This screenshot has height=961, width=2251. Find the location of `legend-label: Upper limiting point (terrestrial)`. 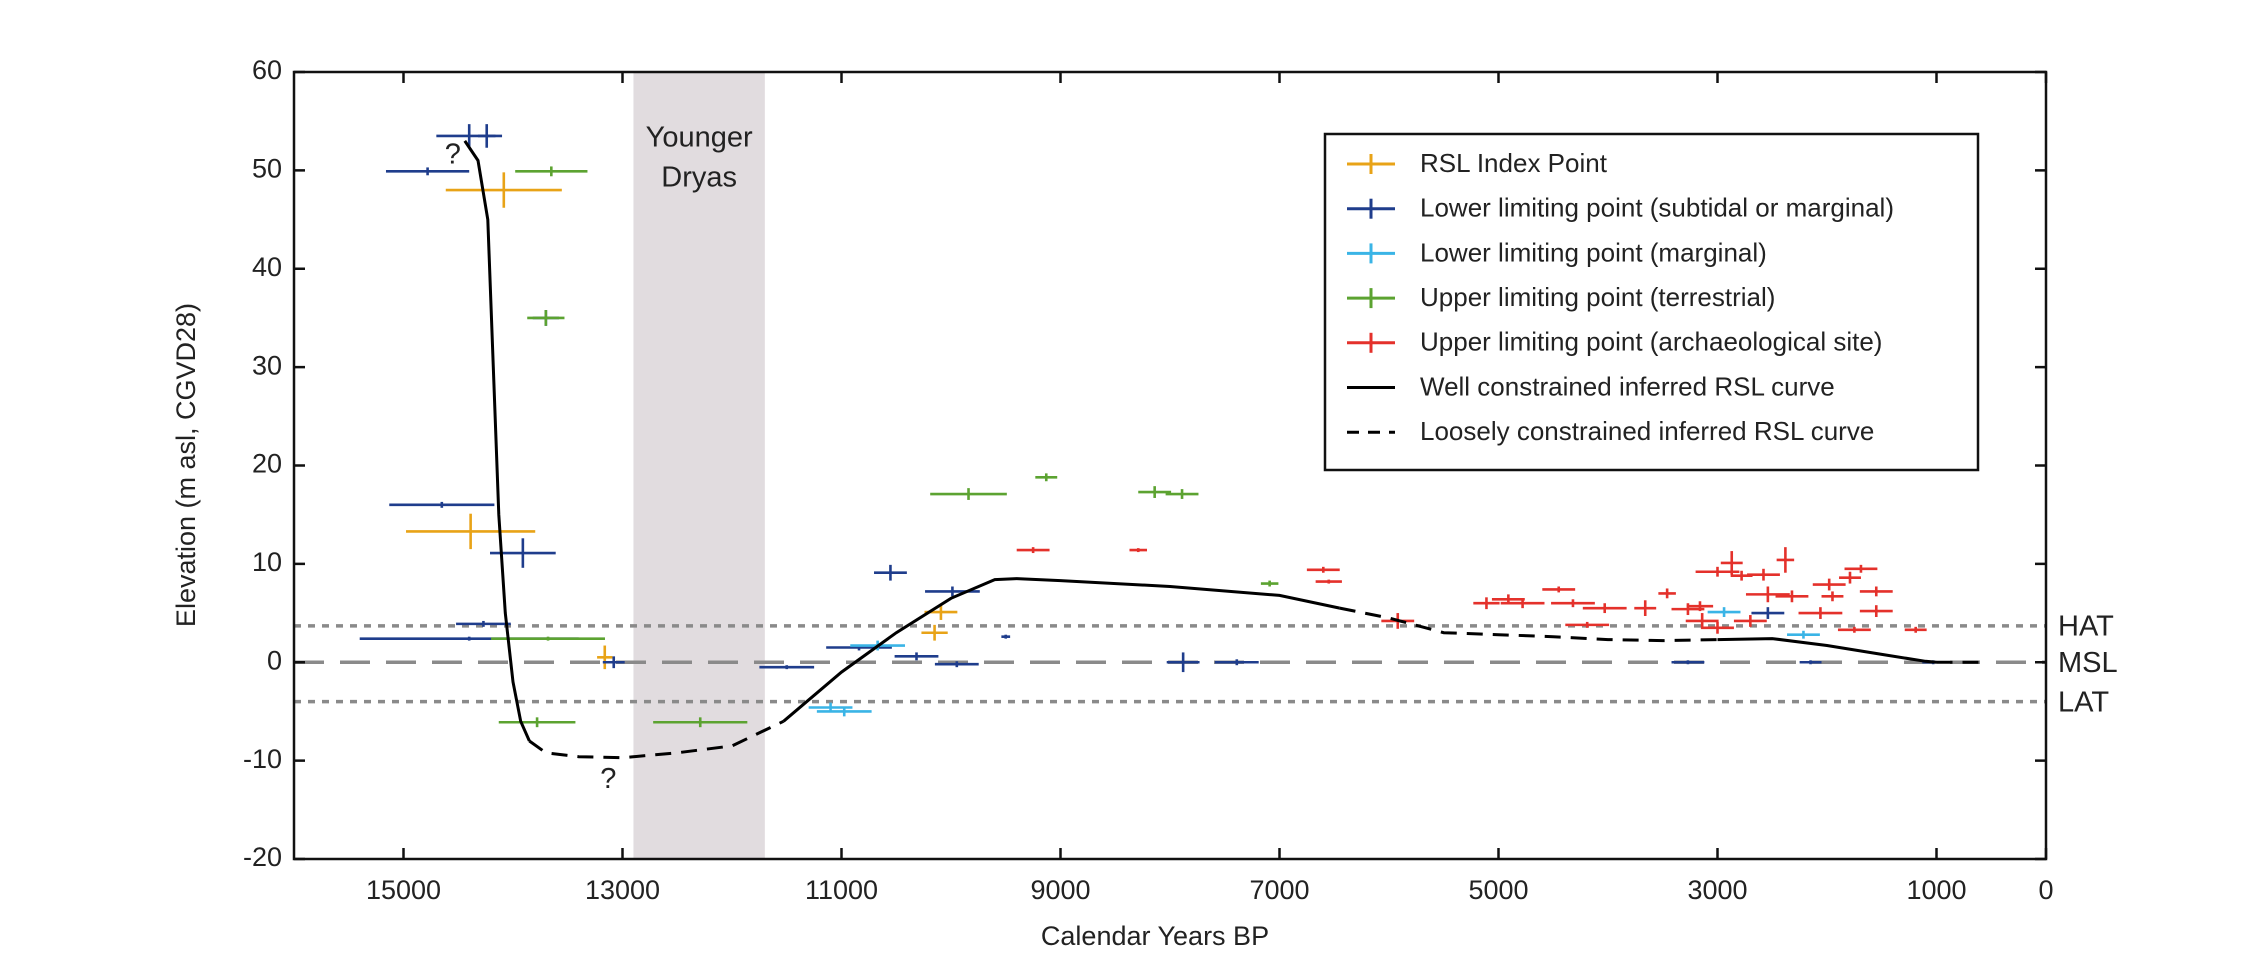

legend-label: Upper limiting point (terrestrial) is located at coordinates (1597, 297).